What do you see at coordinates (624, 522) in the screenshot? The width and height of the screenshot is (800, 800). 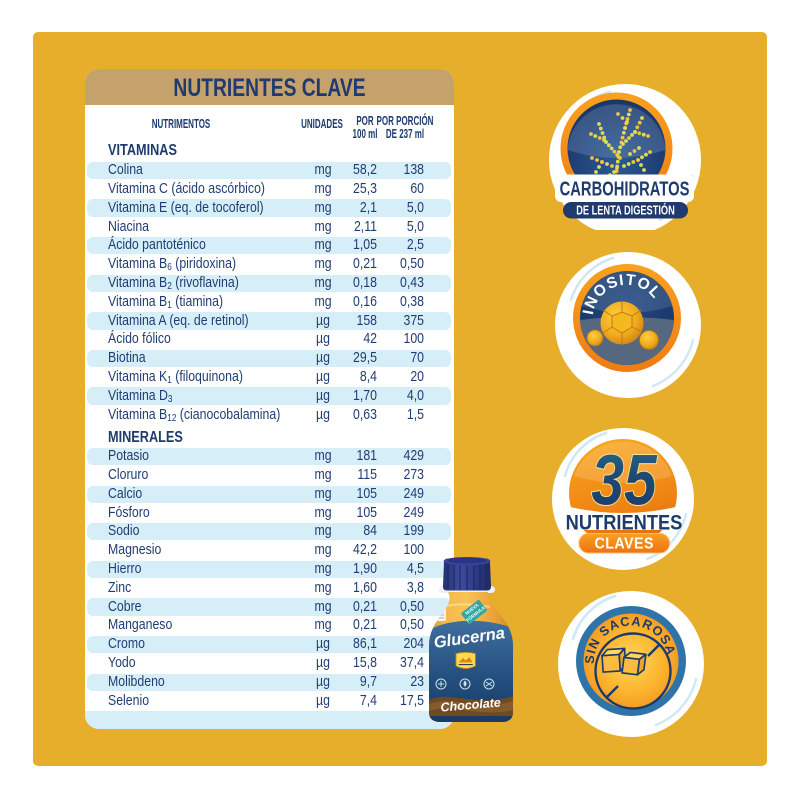 I see `svg-text: NUTRIENTES` at bounding box center [624, 522].